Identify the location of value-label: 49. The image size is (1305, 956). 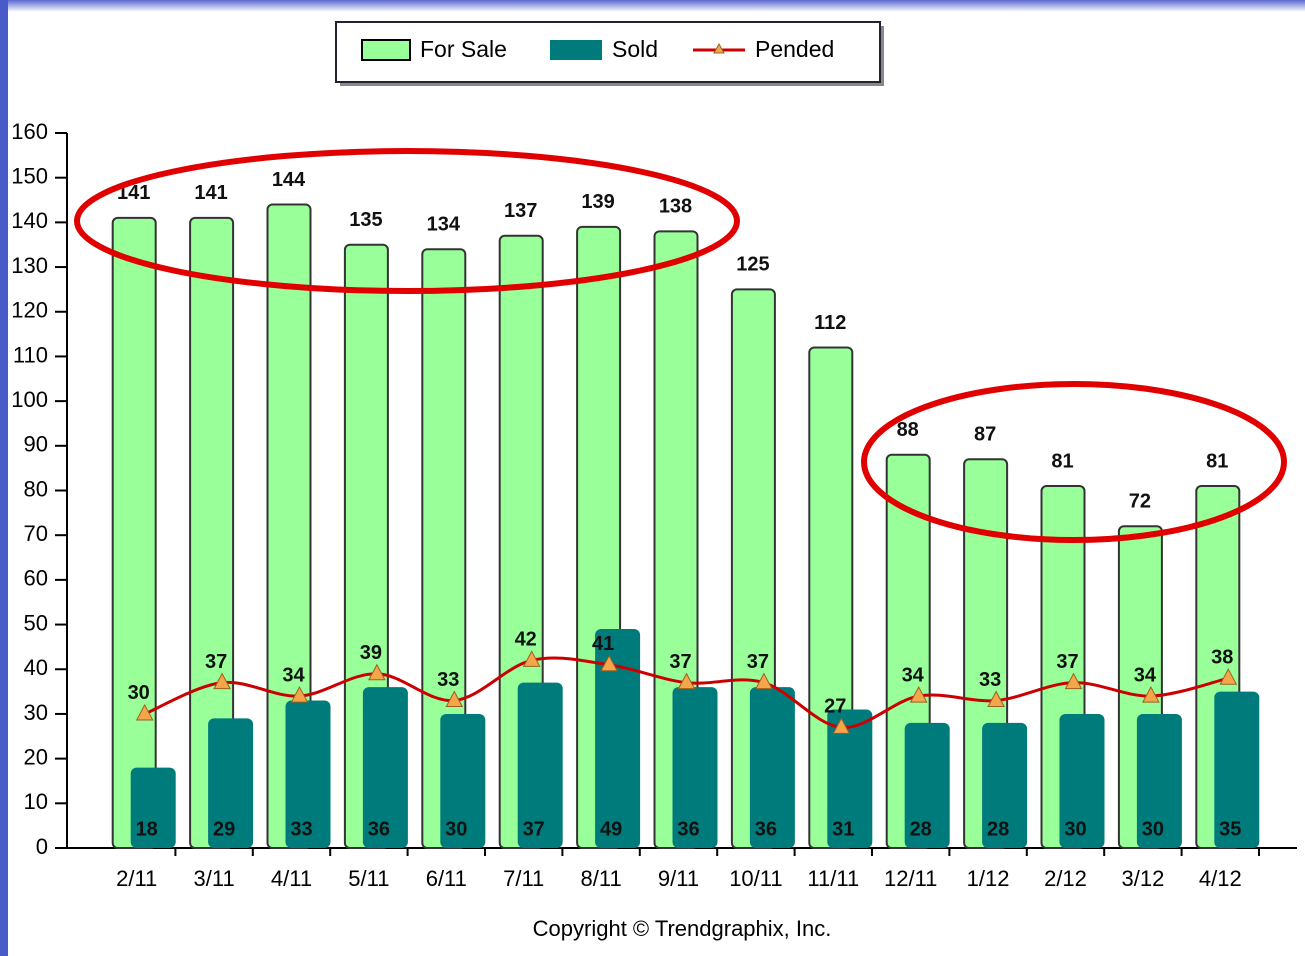
(611, 829).